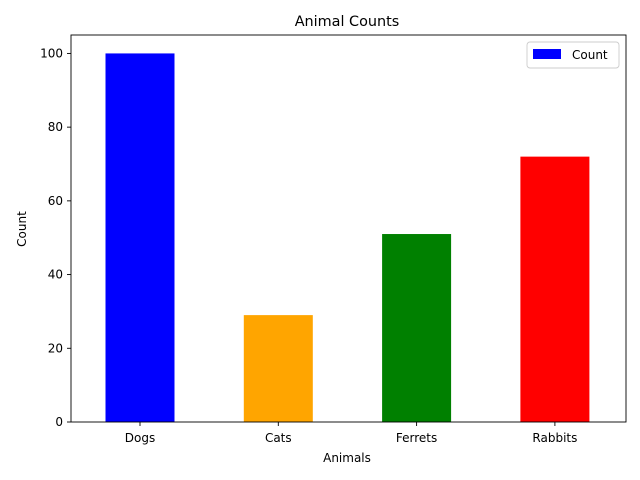 This screenshot has height=480, width=640. Describe the element at coordinates (55, 237) in the screenshot. I see `y-axis: 0 20 40 60 80 100` at that location.